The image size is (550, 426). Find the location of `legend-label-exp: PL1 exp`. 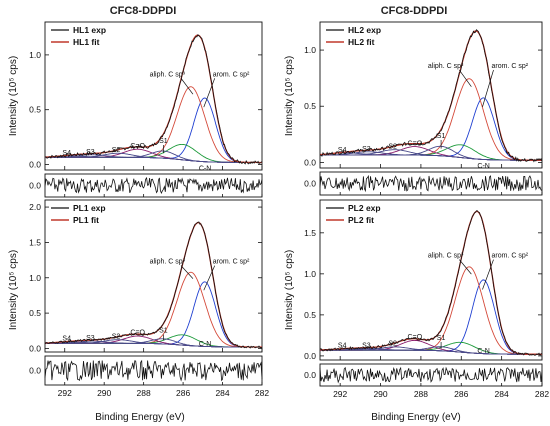

legend-label-exp: PL1 exp is located at coordinates (89, 208).